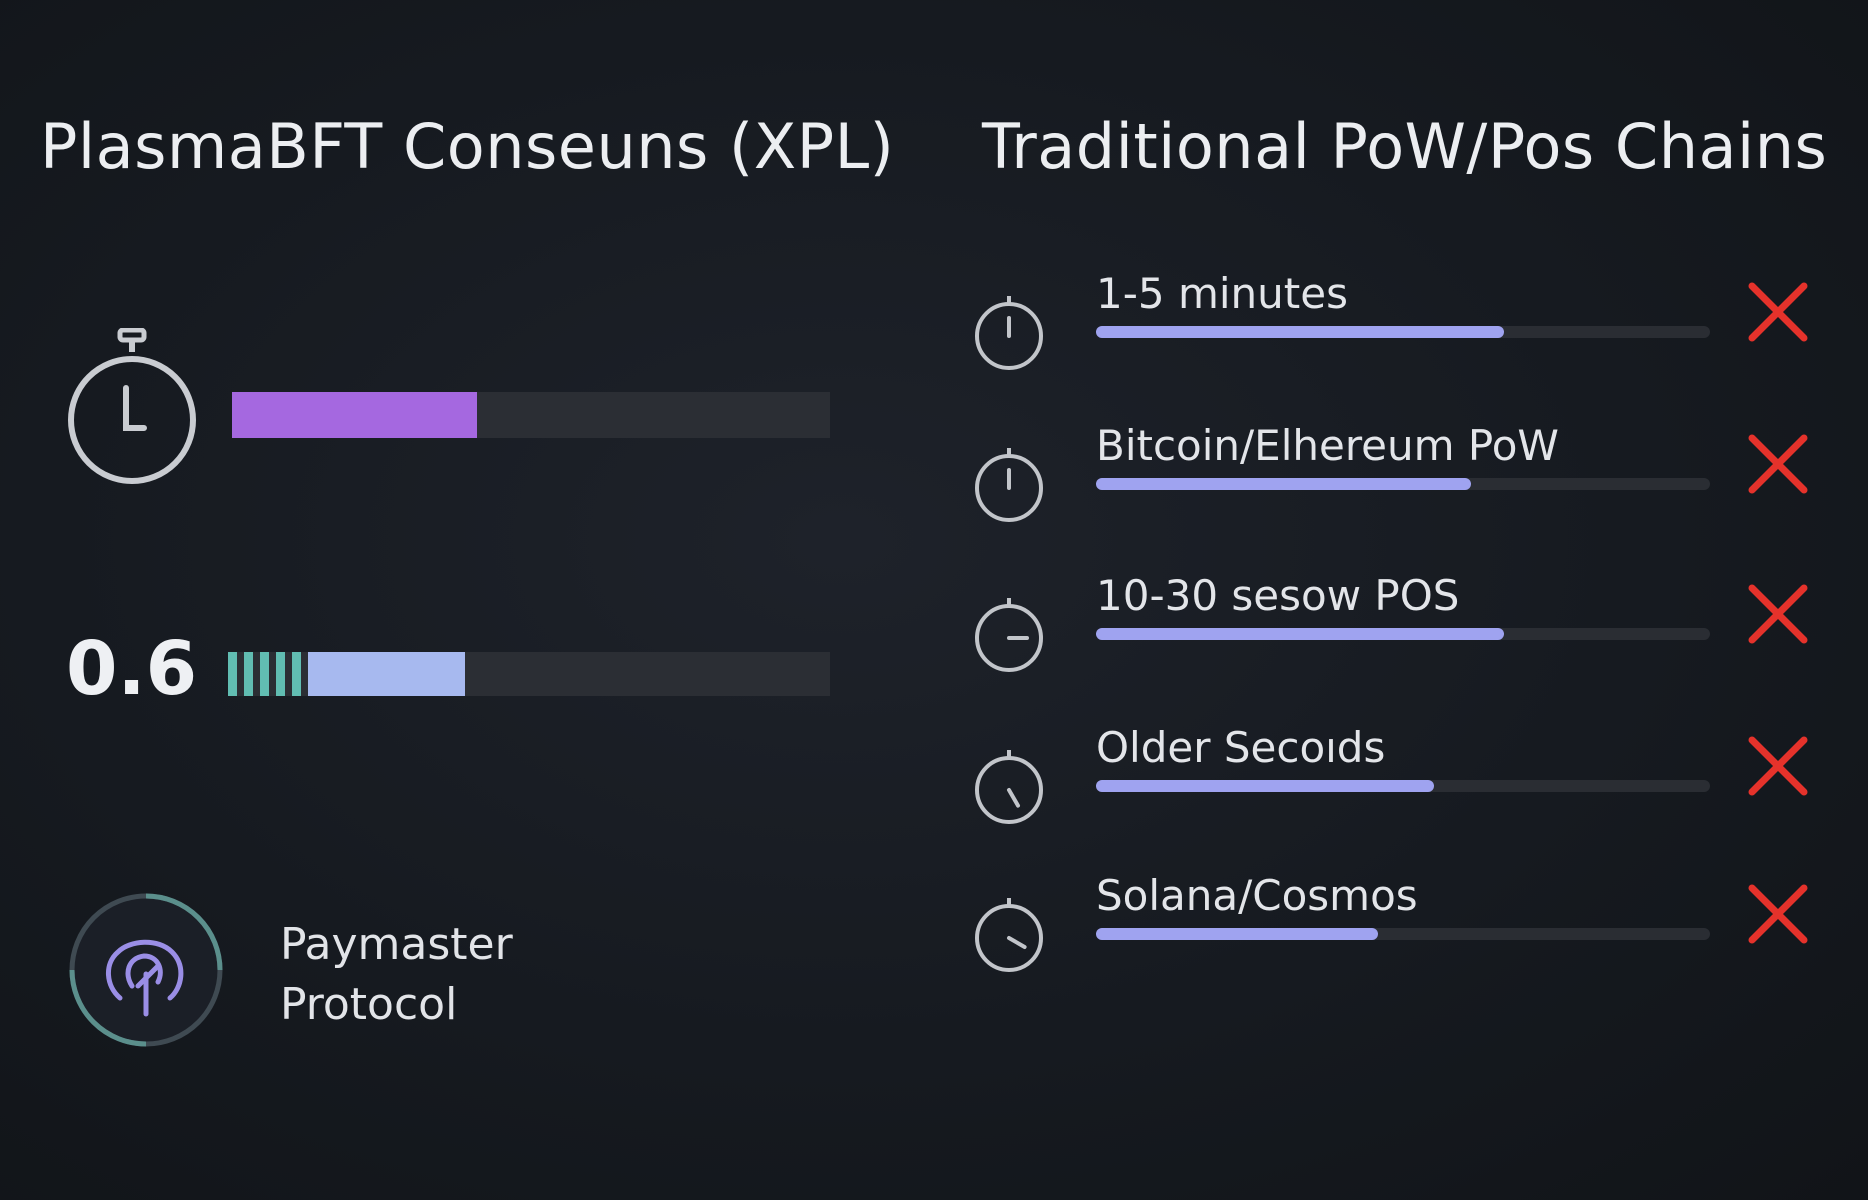 The width and height of the screenshot is (1868, 1200). What do you see at coordinates (268, 674) in the screenshot?
I see `fee-bar-stripes` at bounding box center [268, 674].